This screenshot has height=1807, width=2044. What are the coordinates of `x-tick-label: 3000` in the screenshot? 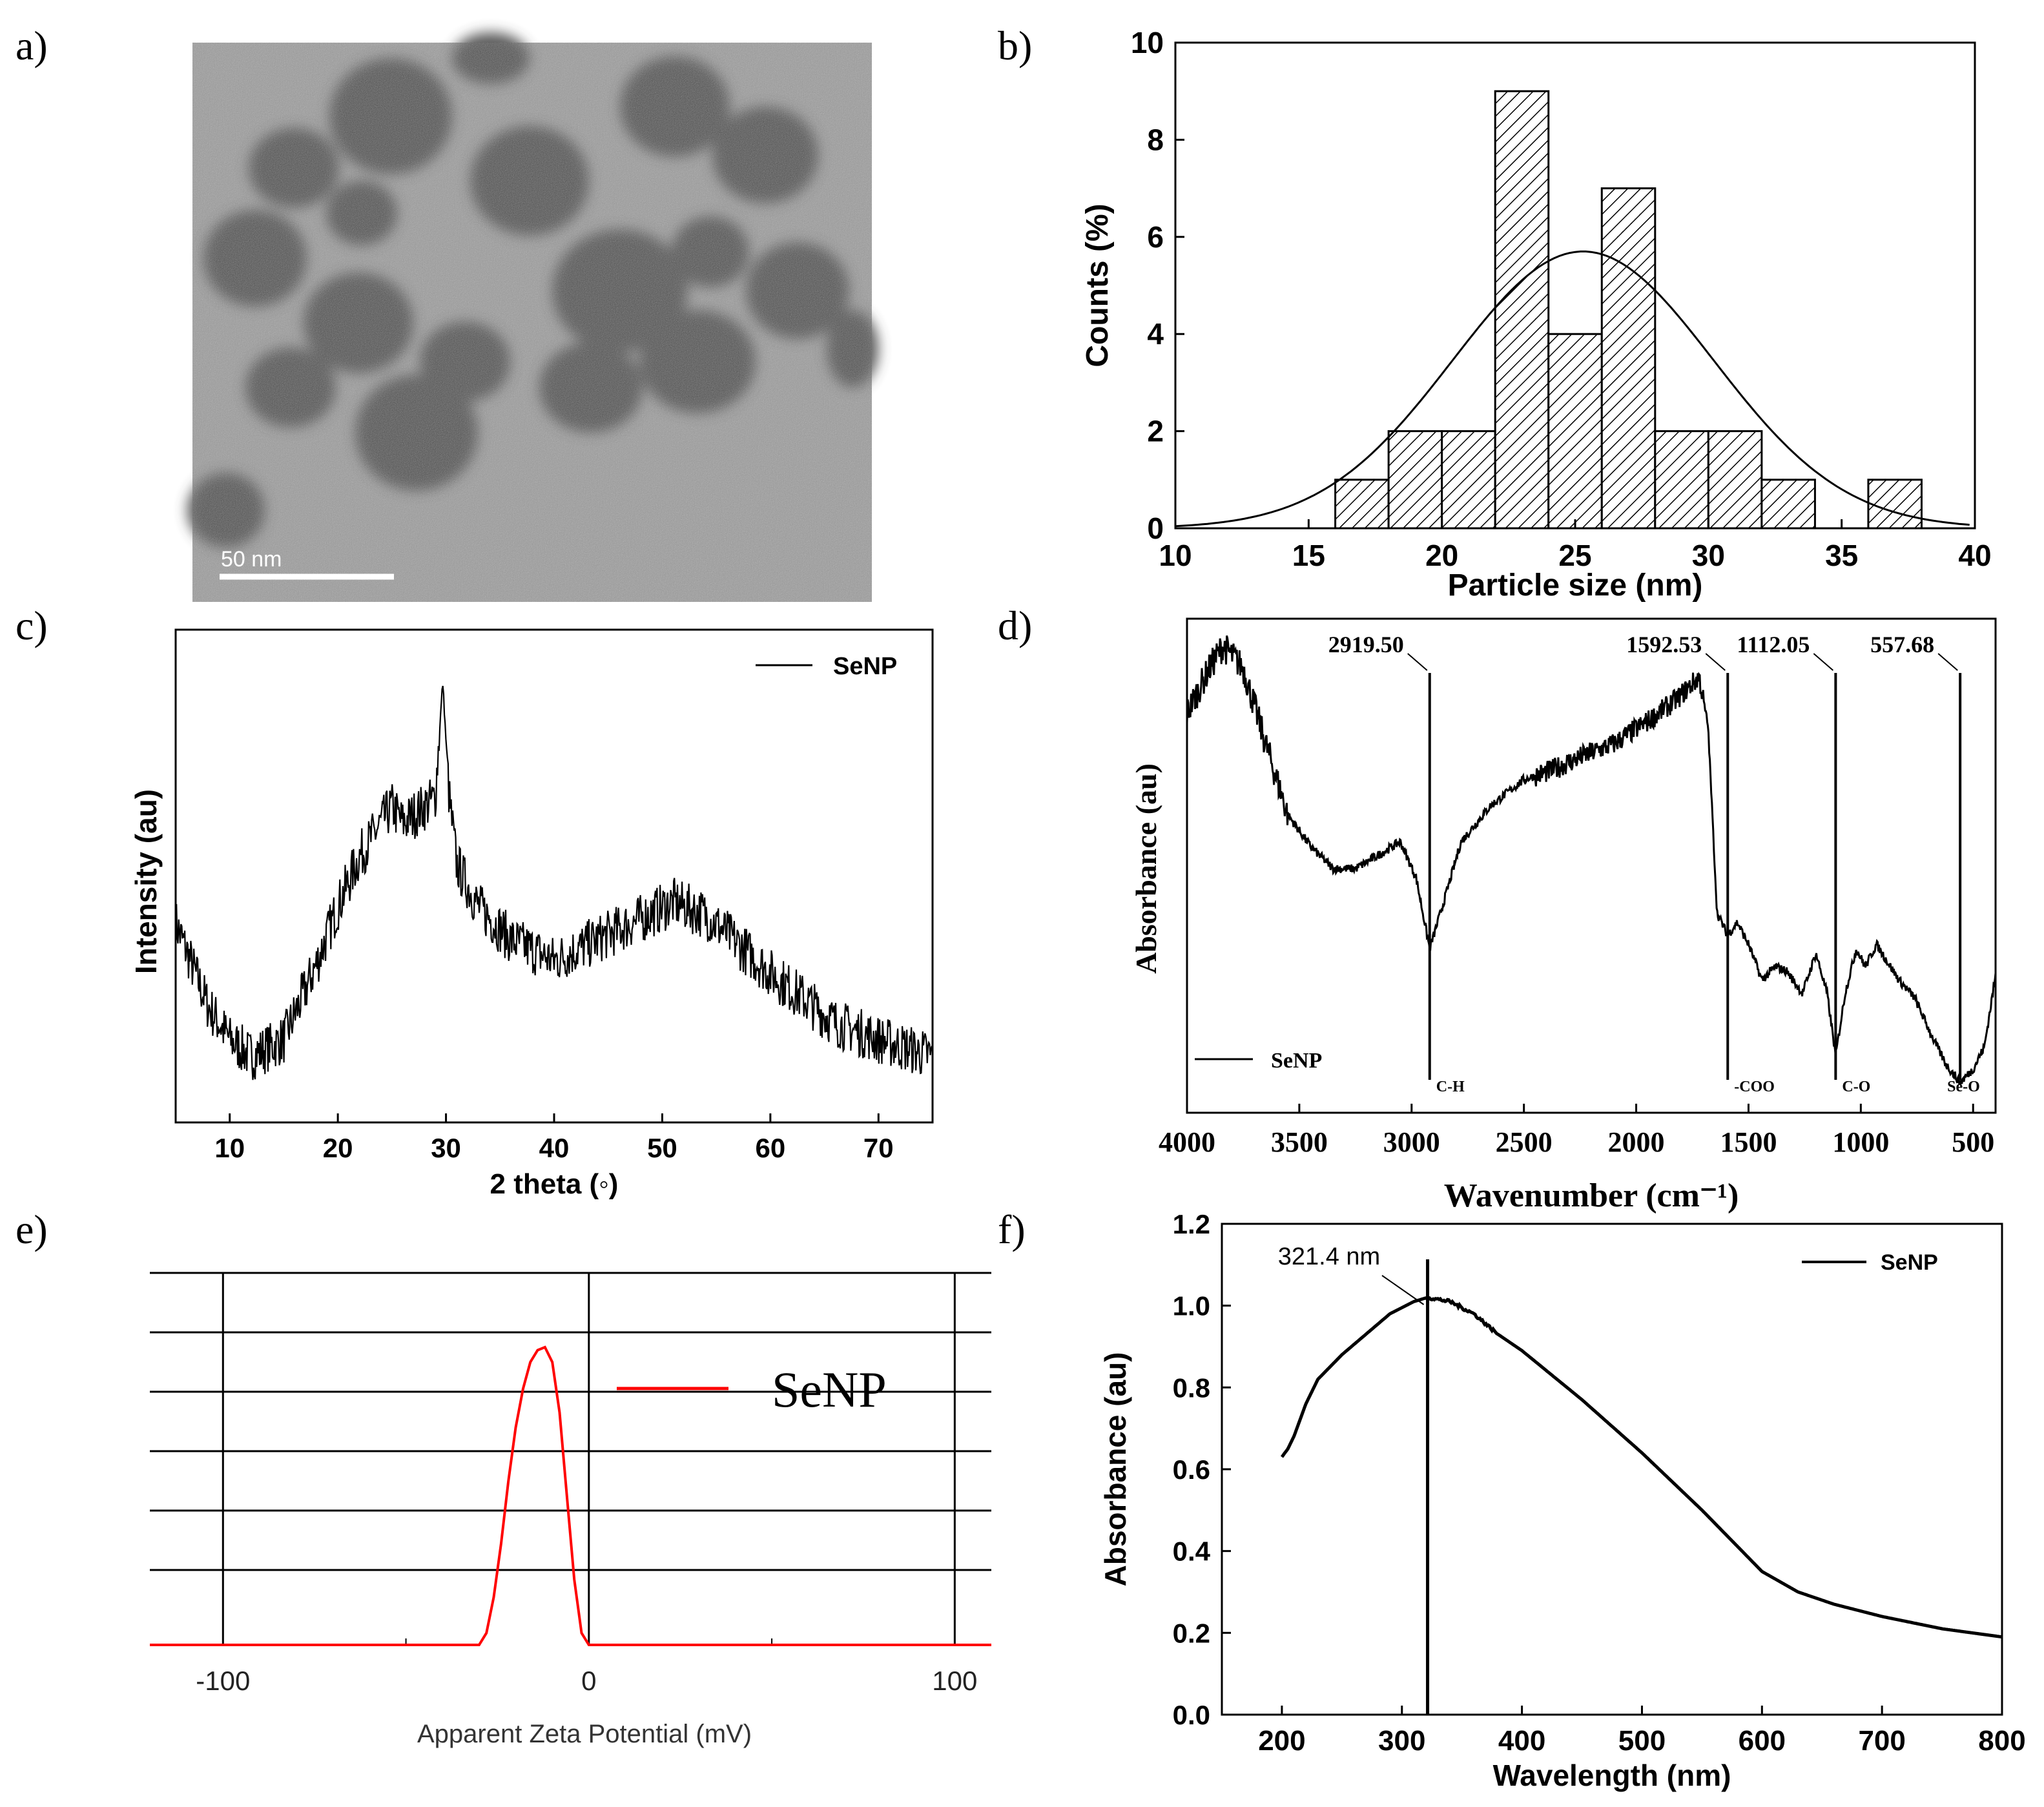 It's located at (1411, 1142).